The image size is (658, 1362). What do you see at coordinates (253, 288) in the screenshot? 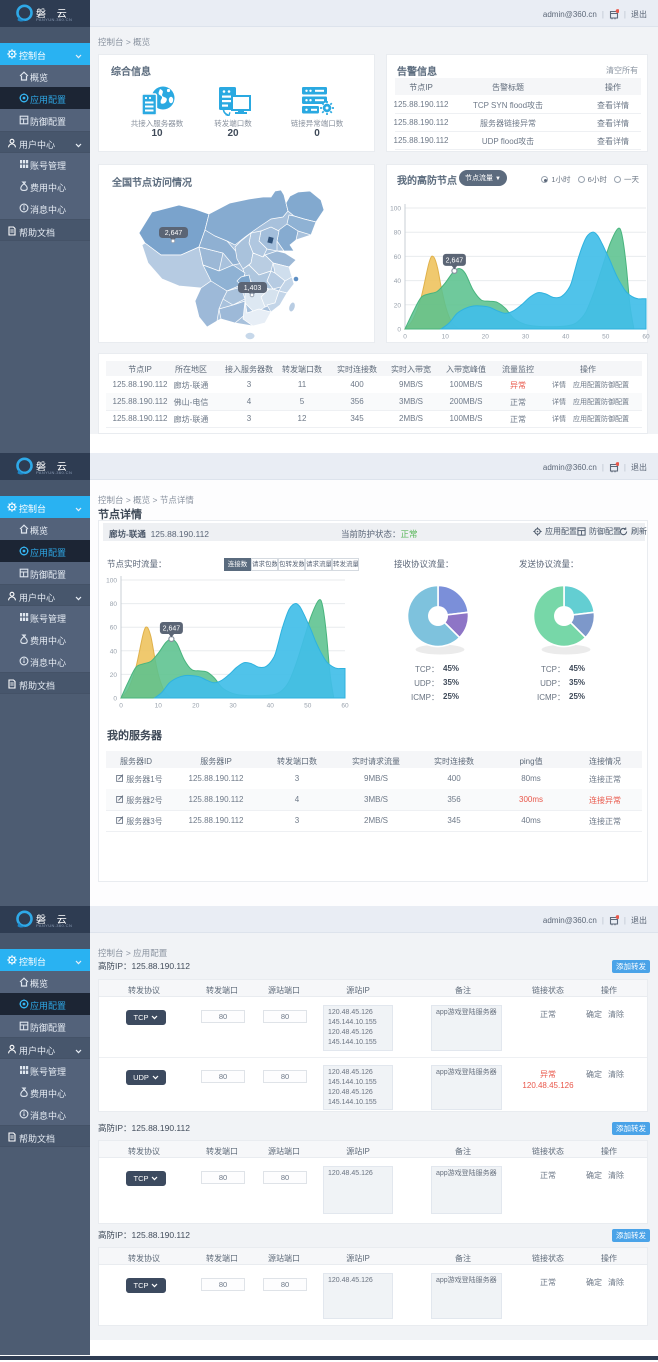
I see `svg-text: 1,403` at bounding box center [253, 288].